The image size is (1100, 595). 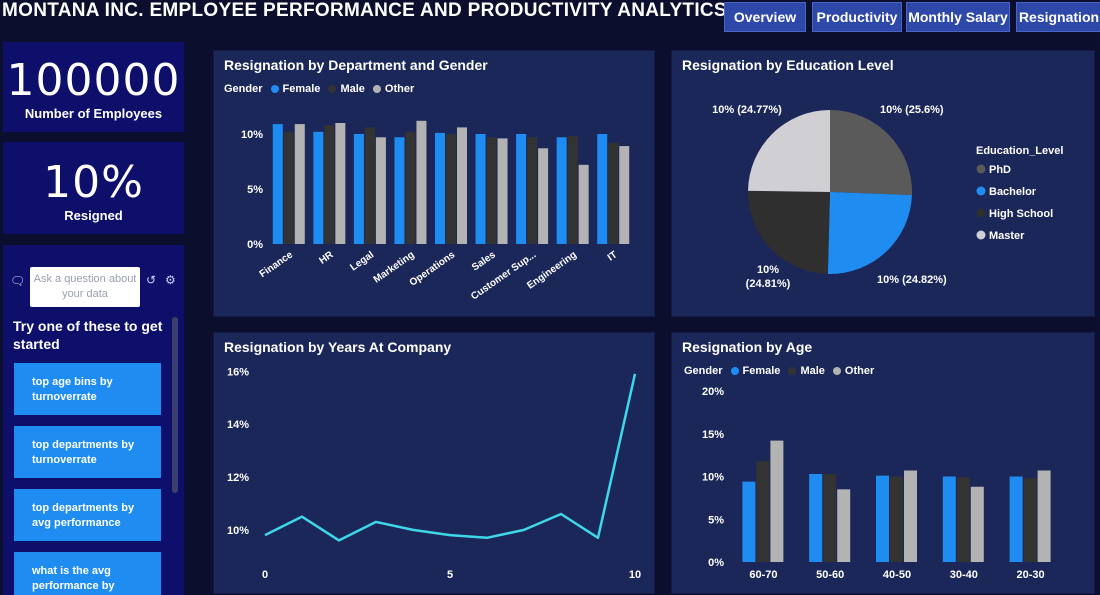 What do you see at coordinates (338, 347) in the screenshot?
I see `chart-title: Resignation by Years At Company` at bounding box center [338, 347].